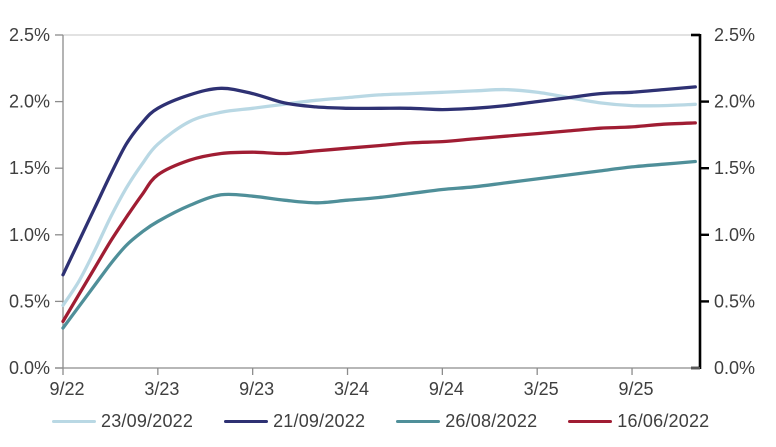  What do you see at coordinates (29, 35) in the screenshot?
I see `y-axis-left-label: 2.5%` at bounding box center [29, 35].